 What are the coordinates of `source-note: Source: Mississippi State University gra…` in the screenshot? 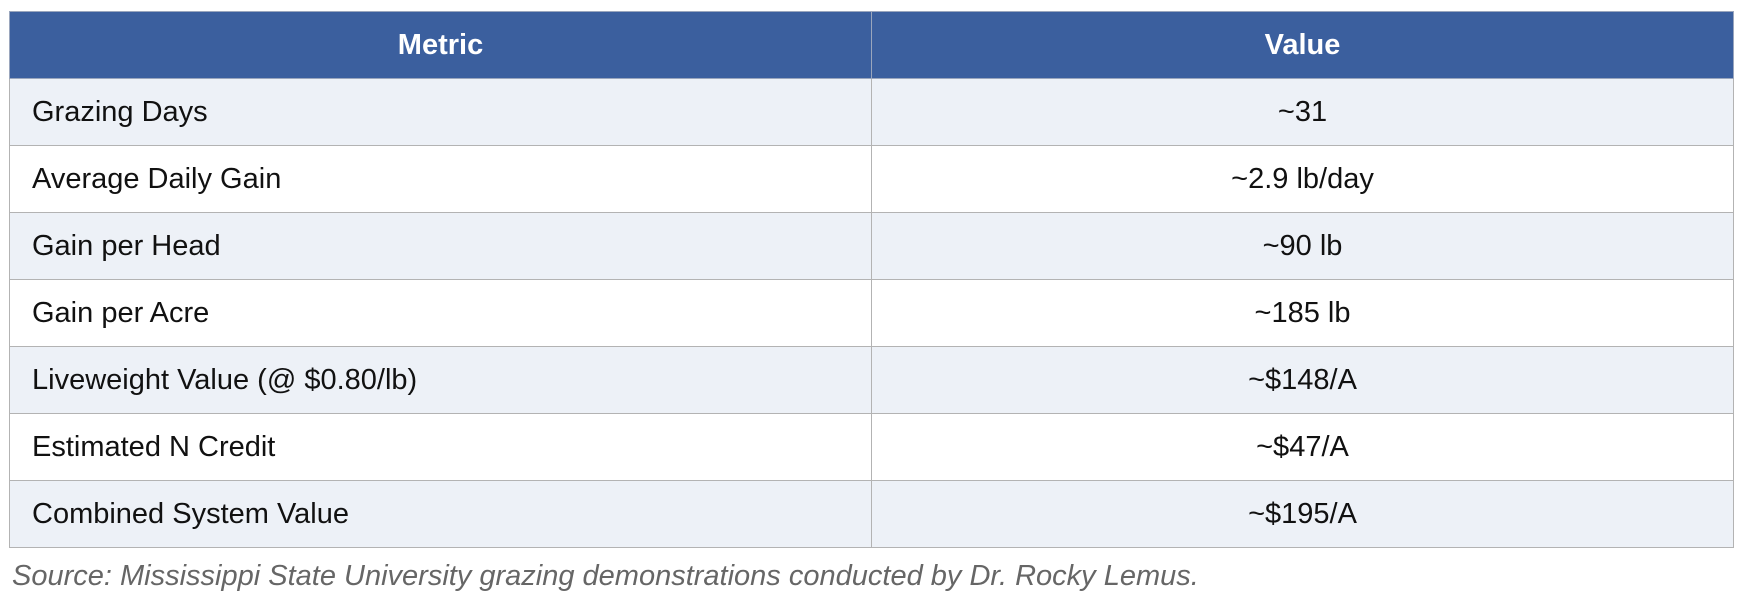 It's located at (605, 576).